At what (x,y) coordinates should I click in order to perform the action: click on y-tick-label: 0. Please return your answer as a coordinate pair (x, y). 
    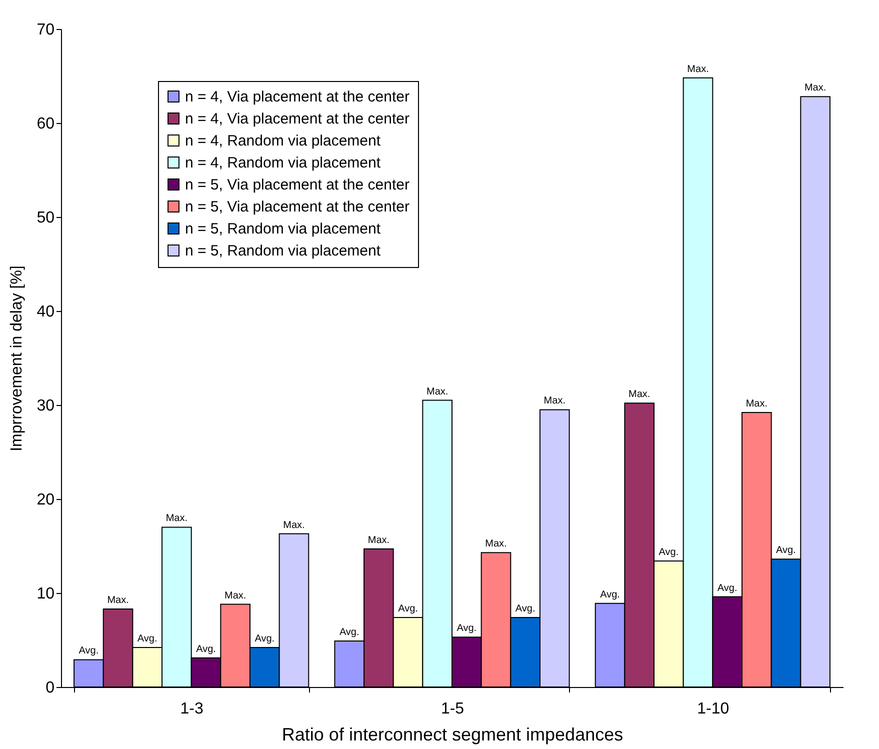
    Looking at the image, I should click on (50, 688).